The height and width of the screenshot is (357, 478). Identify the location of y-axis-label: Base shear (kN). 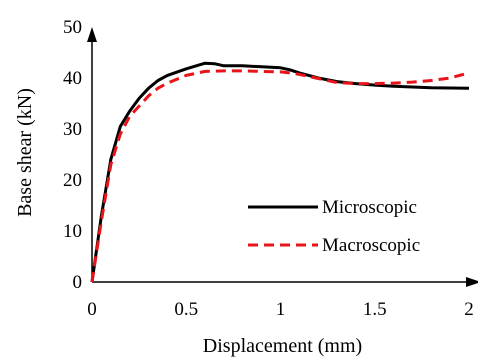
(25, 152).